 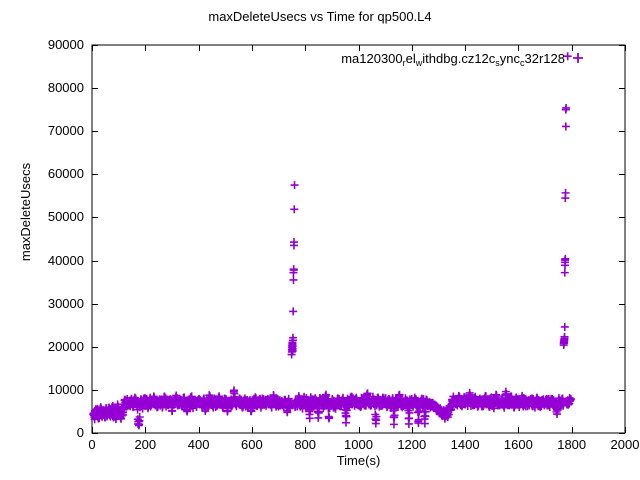 What do you see at coordinates (518, 444) in the screenshot?
I see `x-tick-label: 1600` at bounding box center [518, 444].